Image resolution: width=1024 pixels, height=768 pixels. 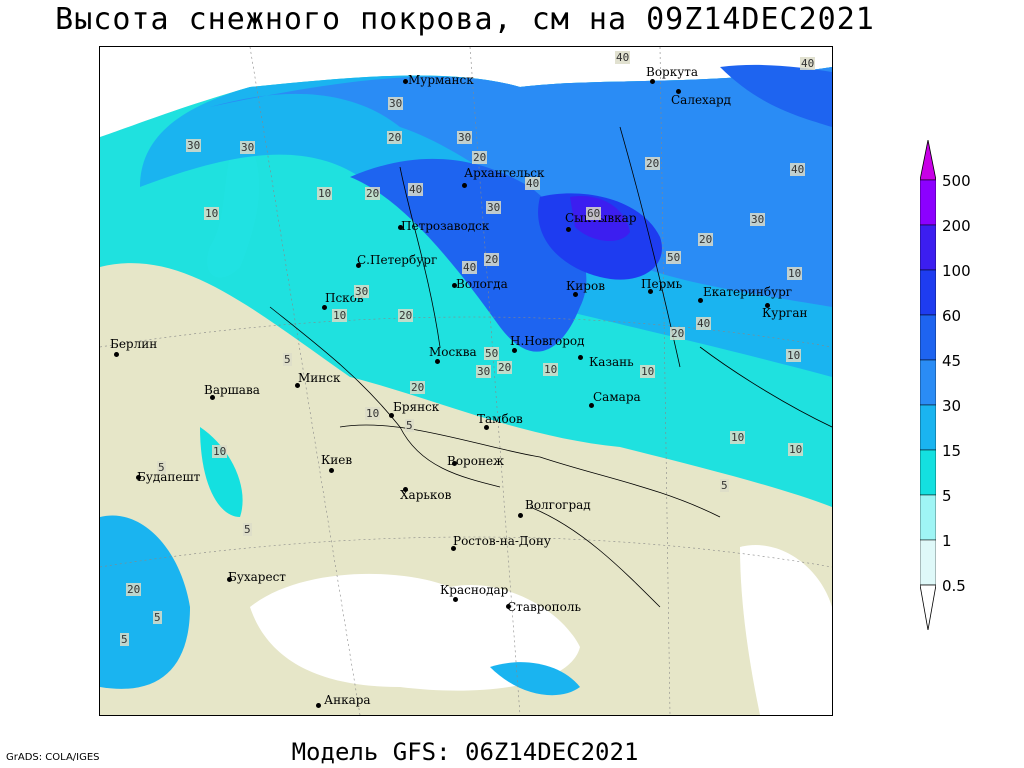 I want to click on legend-label: 5, so click(x=947, y=496).